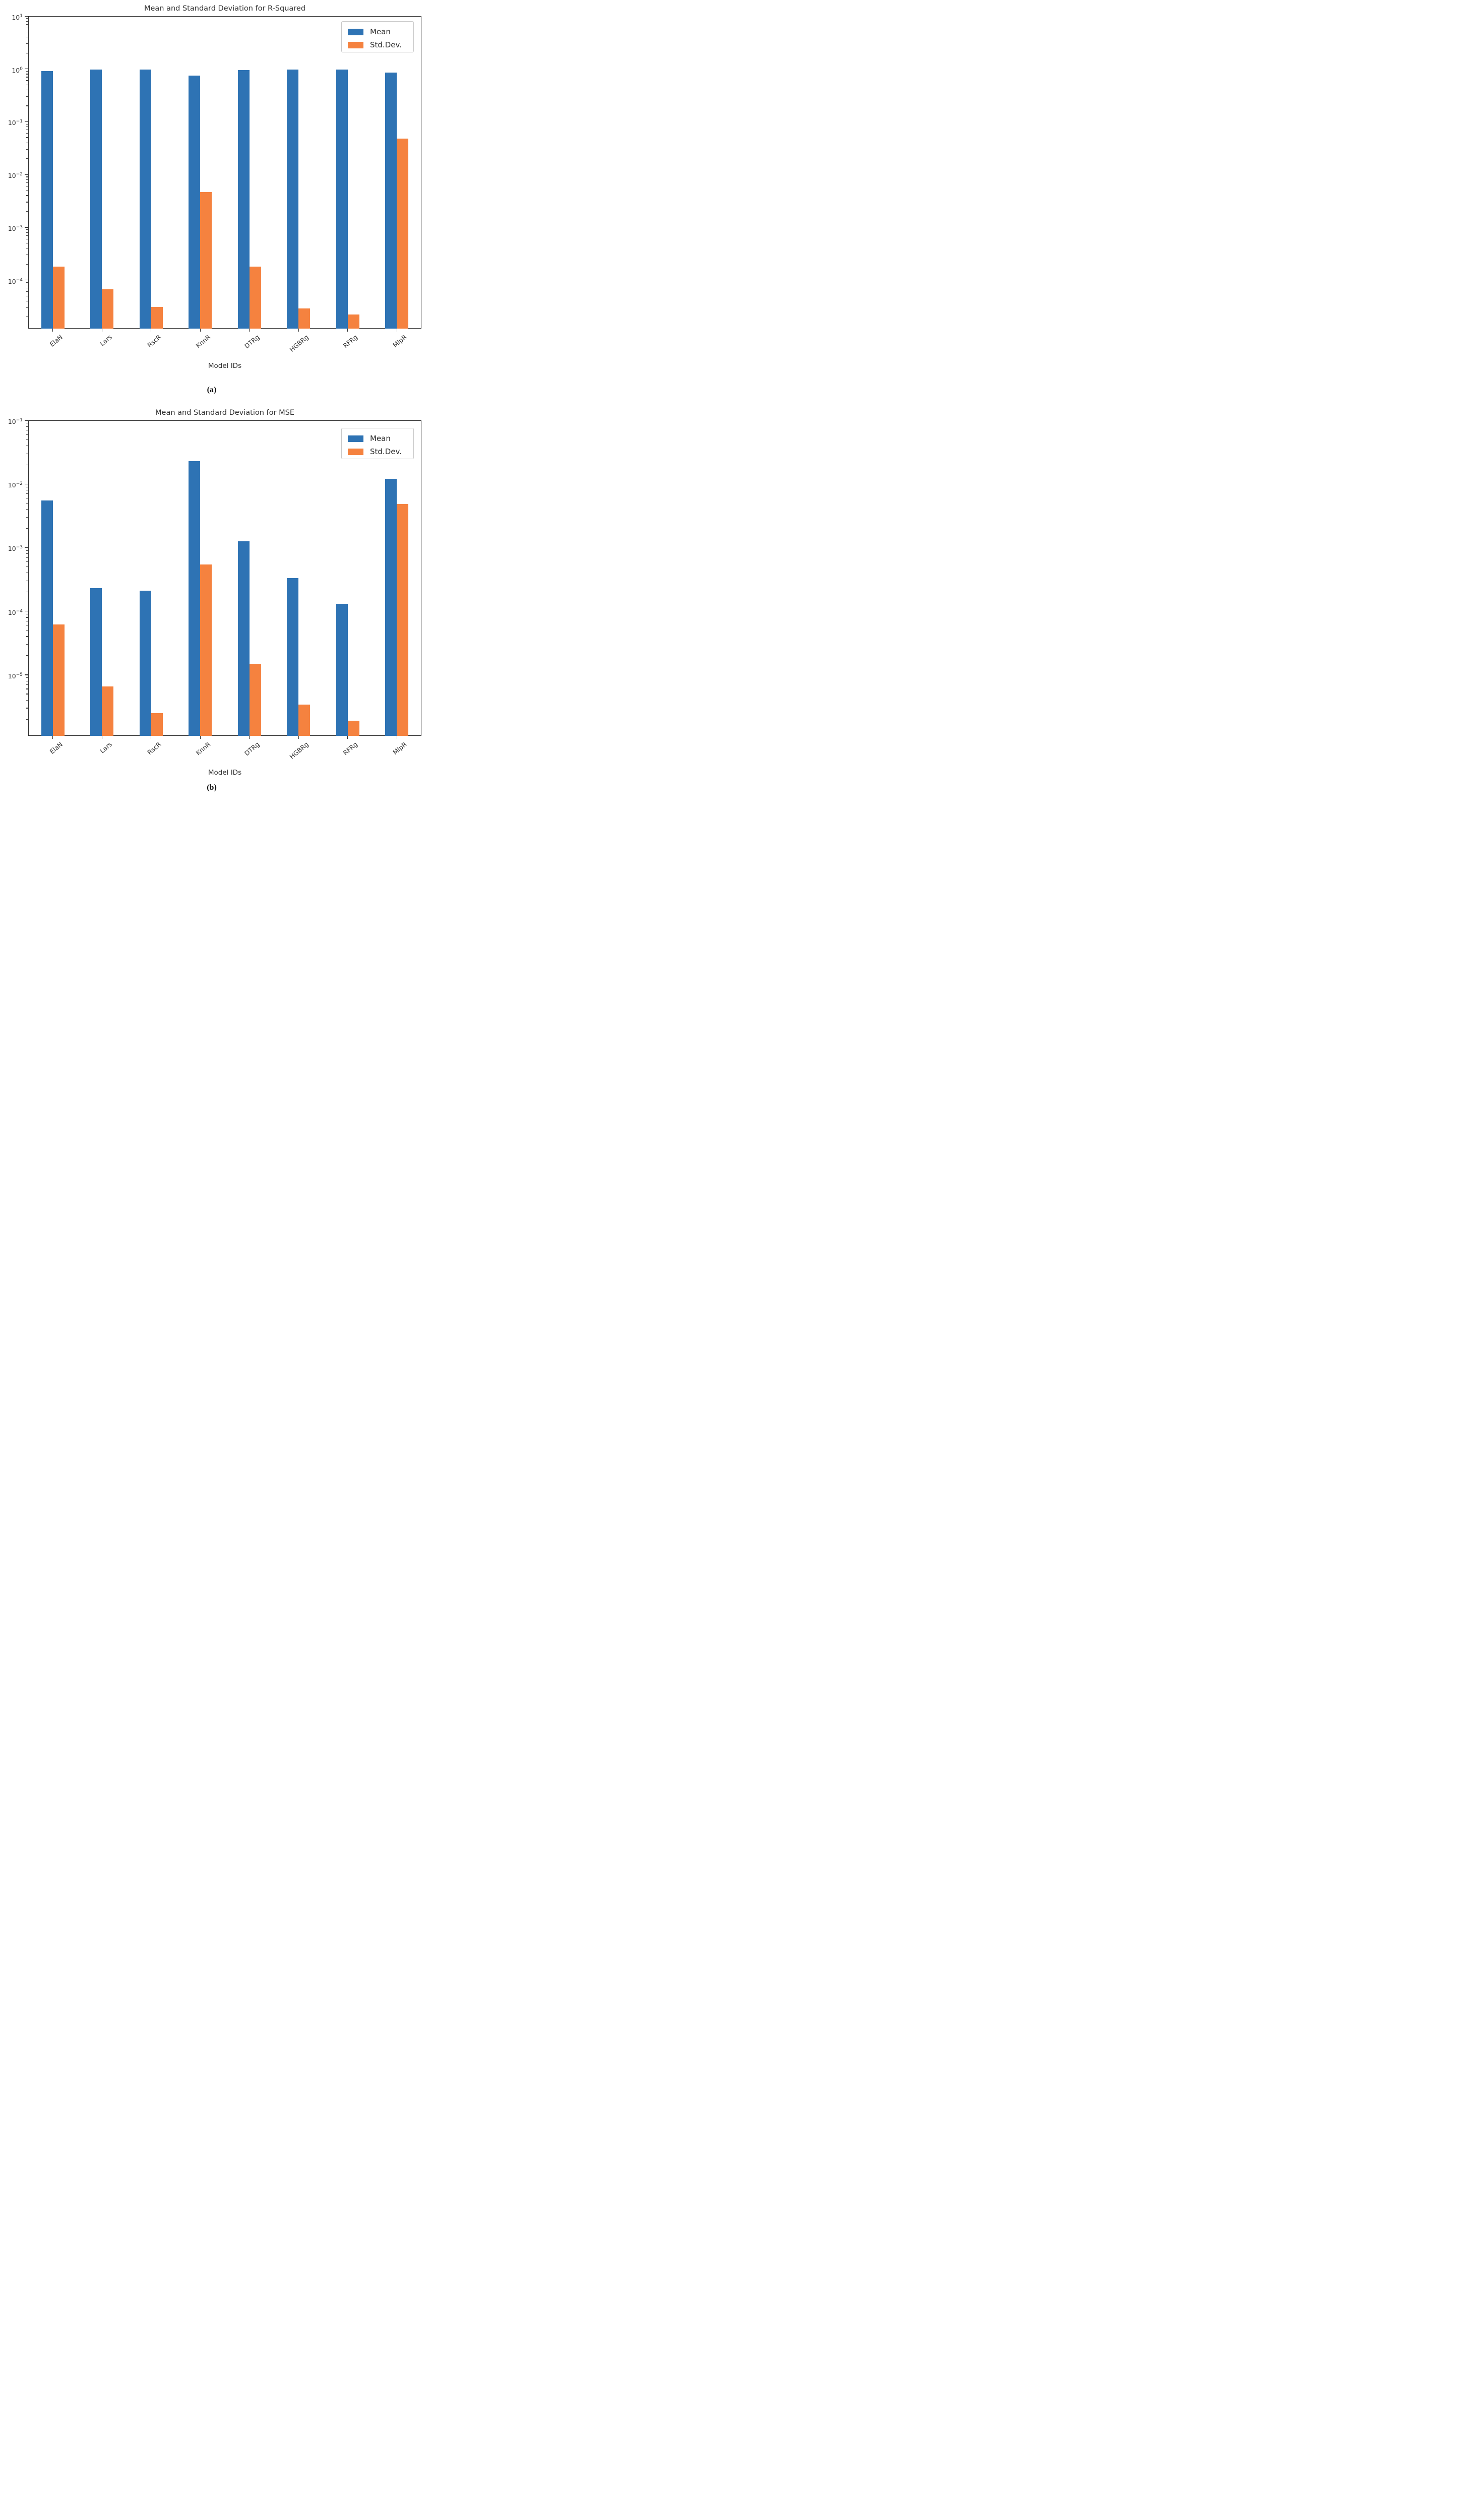  I want to click on legend-mse: Mean Std.Dev., so click(378, 443).